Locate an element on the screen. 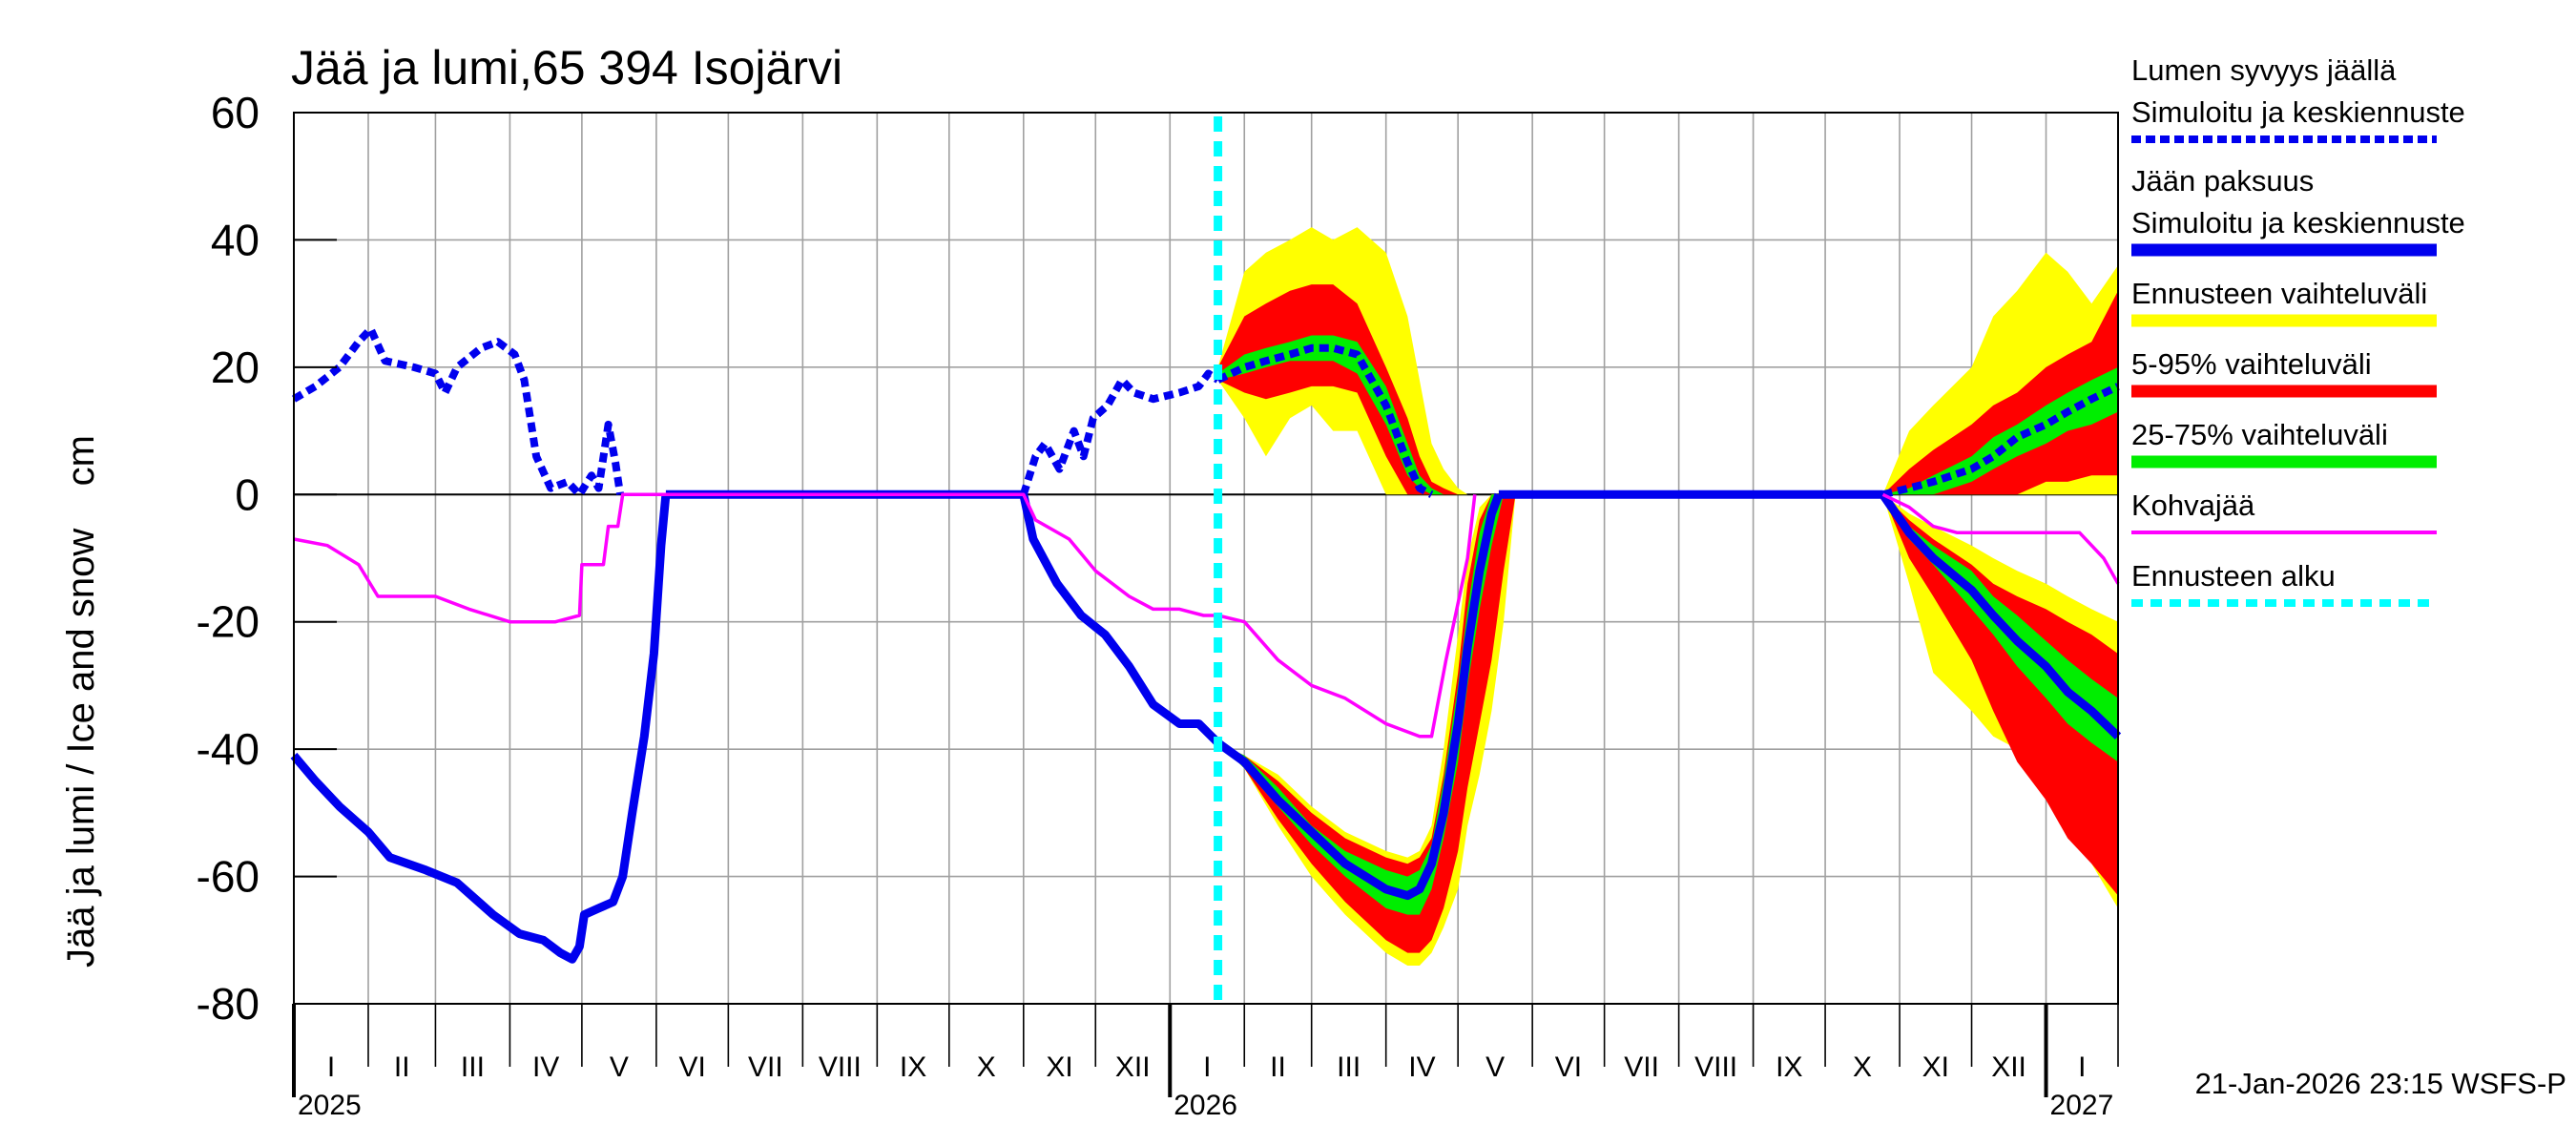 The image size is (2576, 1145). y-axis-label: Jää ja lumi / Ice and snow cm is located at coordinates (81, 702).